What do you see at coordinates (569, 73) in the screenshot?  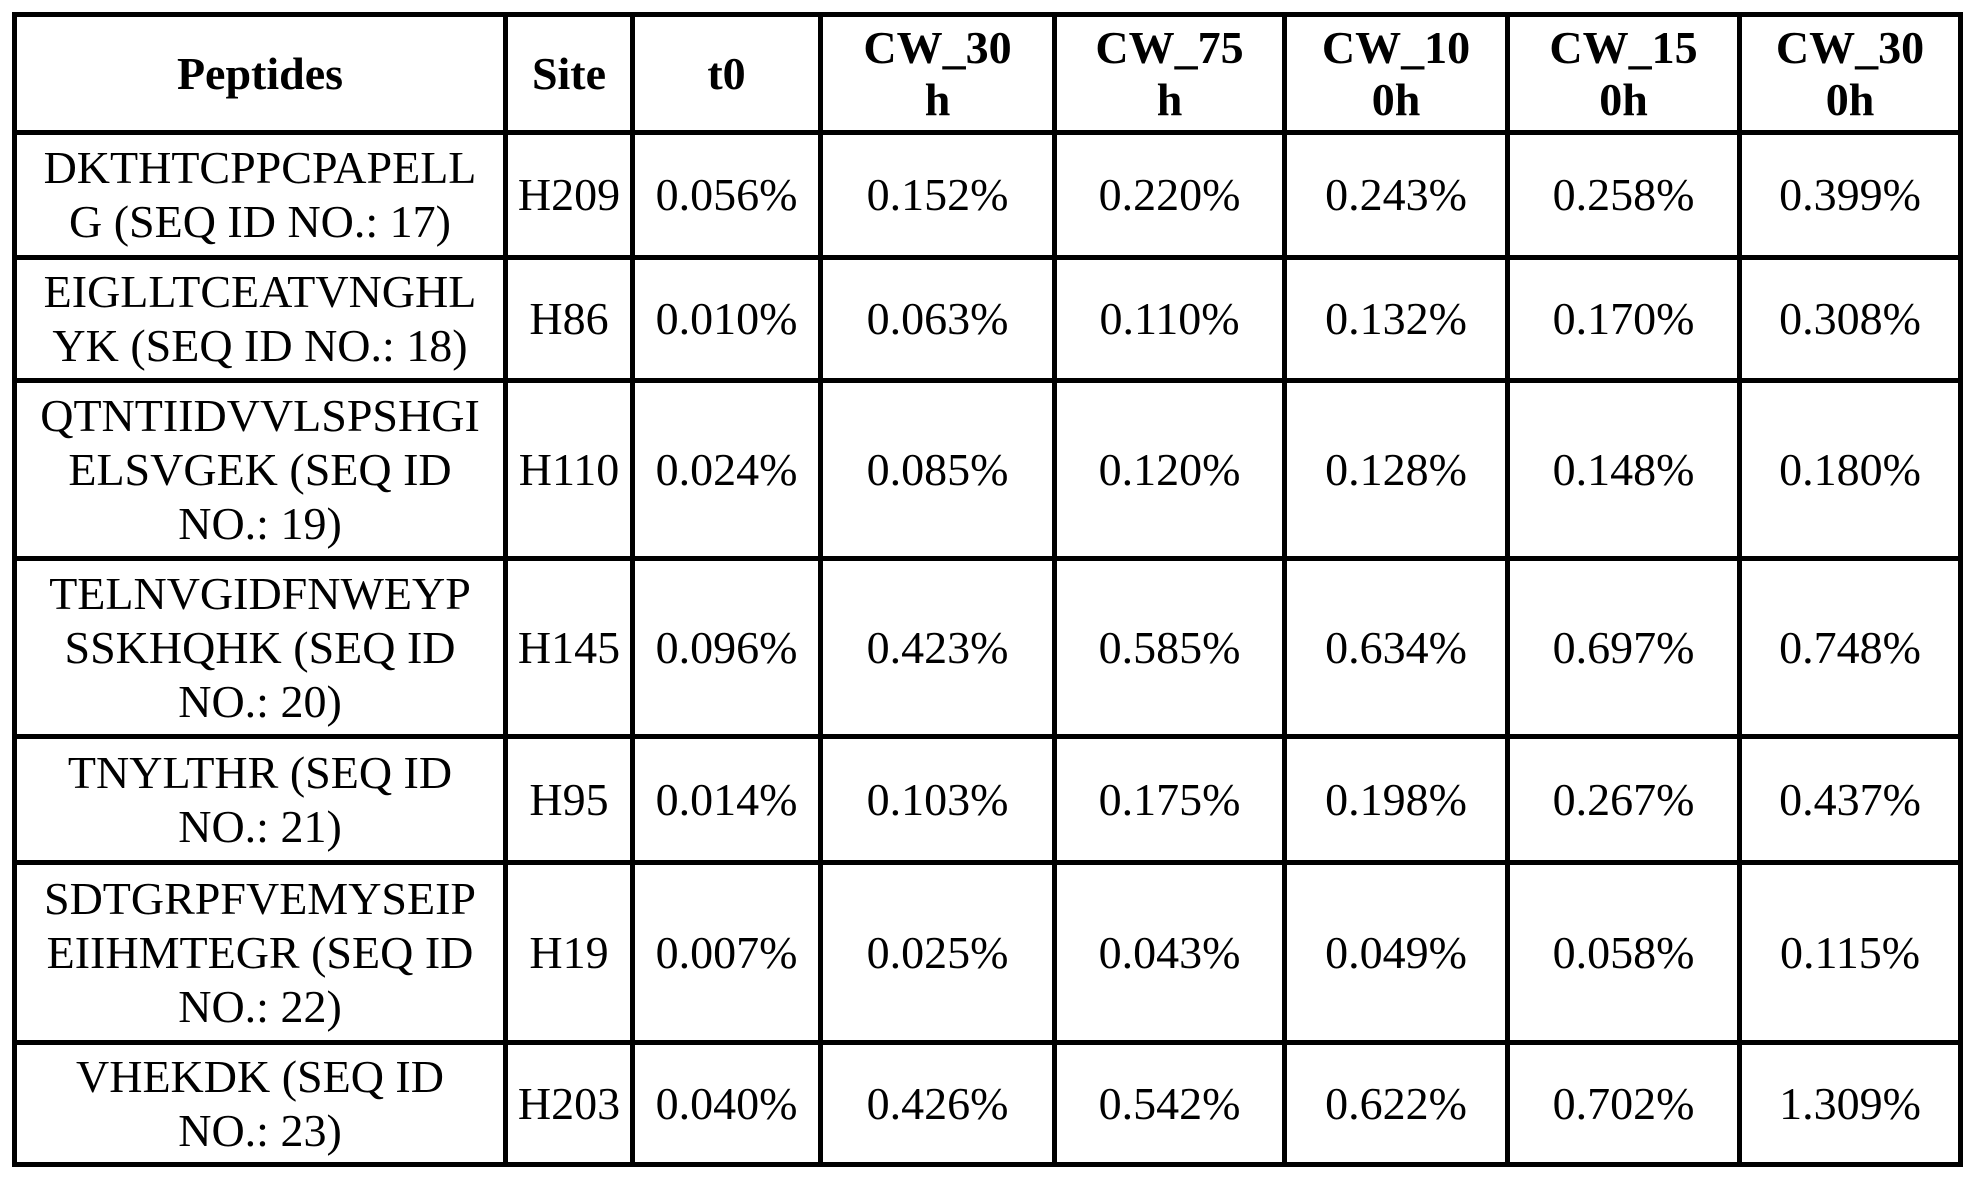 I see `header-cell-site: Site` at bounding box center [569, 73].